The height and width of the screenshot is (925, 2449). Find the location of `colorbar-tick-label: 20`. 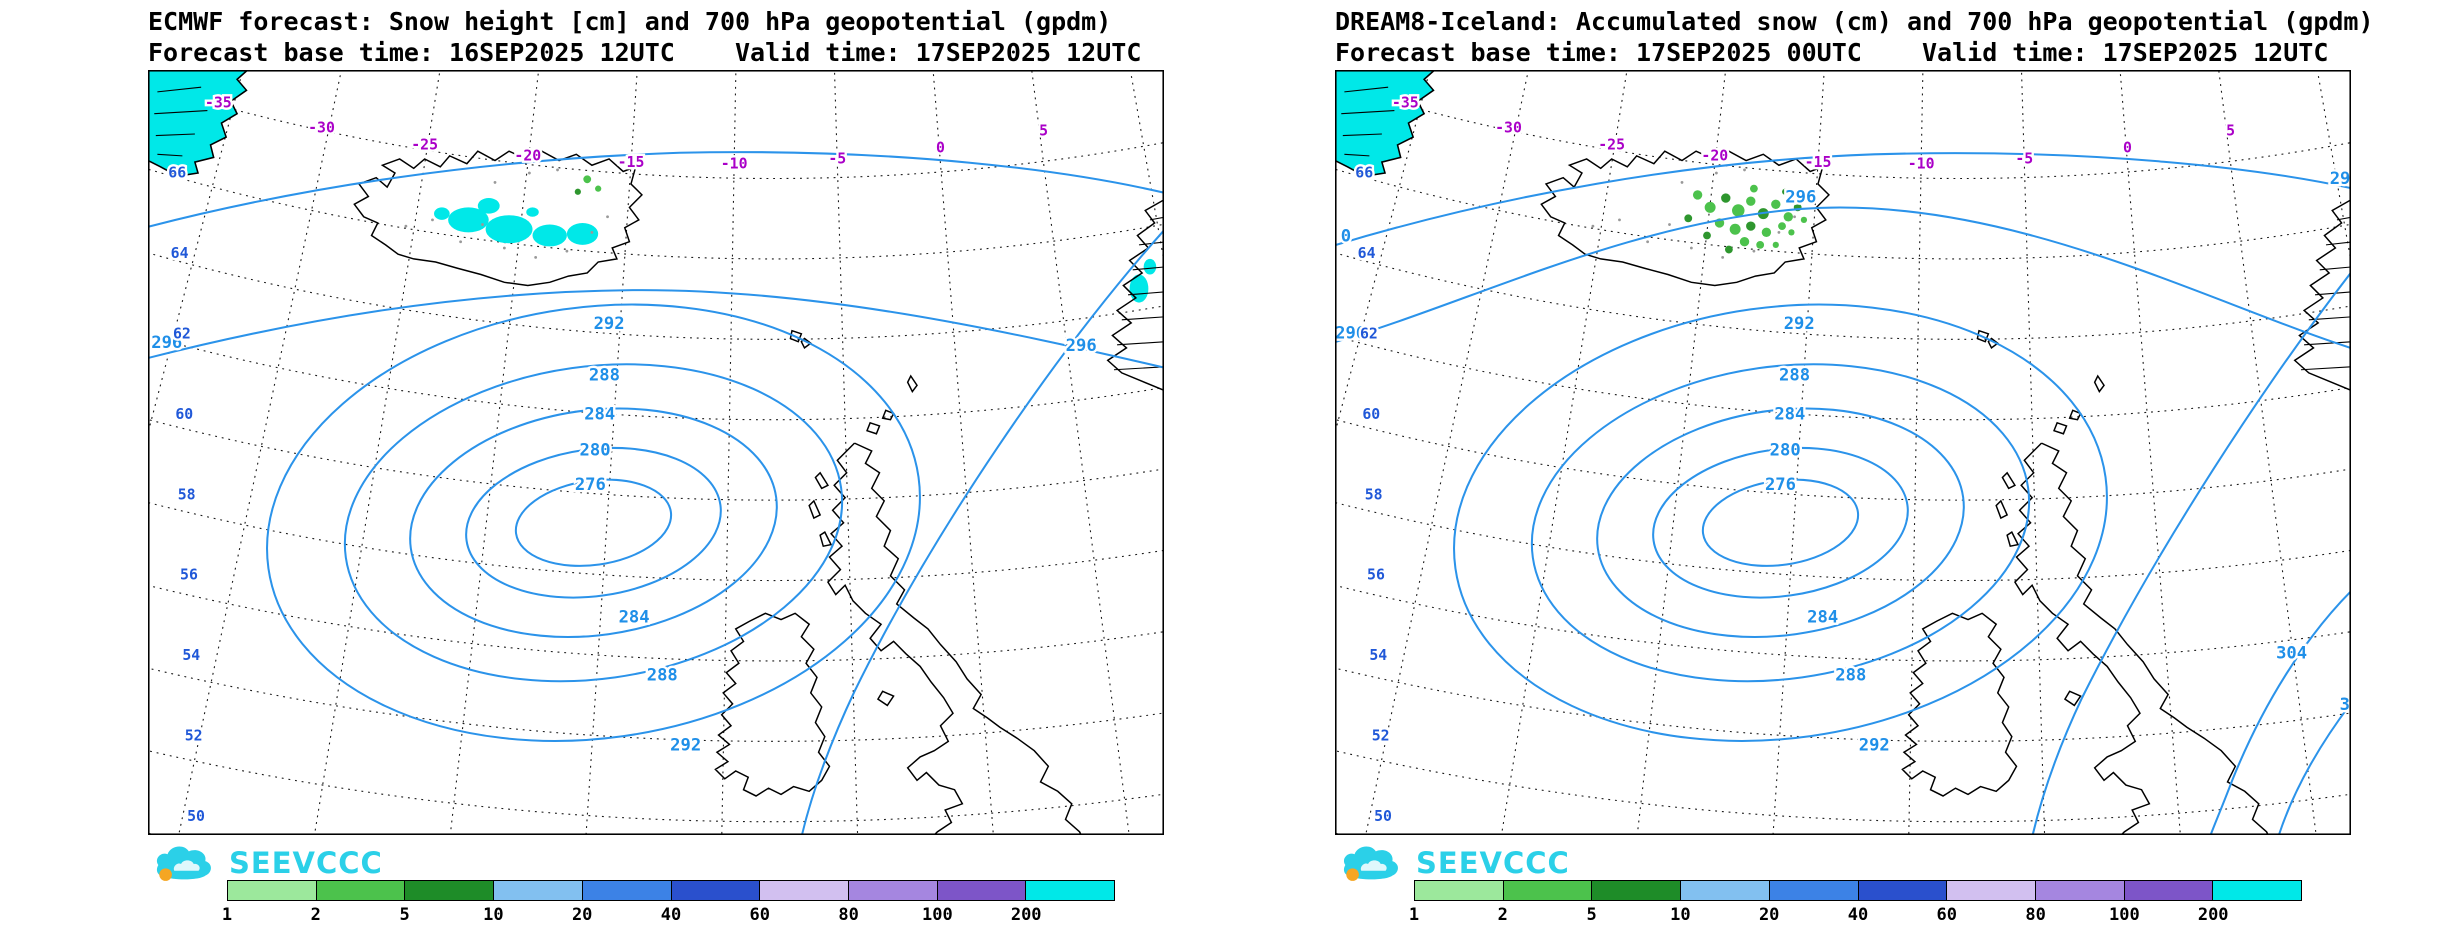

colorbar-tick-label: 20 is located at coordinates (582, 915).